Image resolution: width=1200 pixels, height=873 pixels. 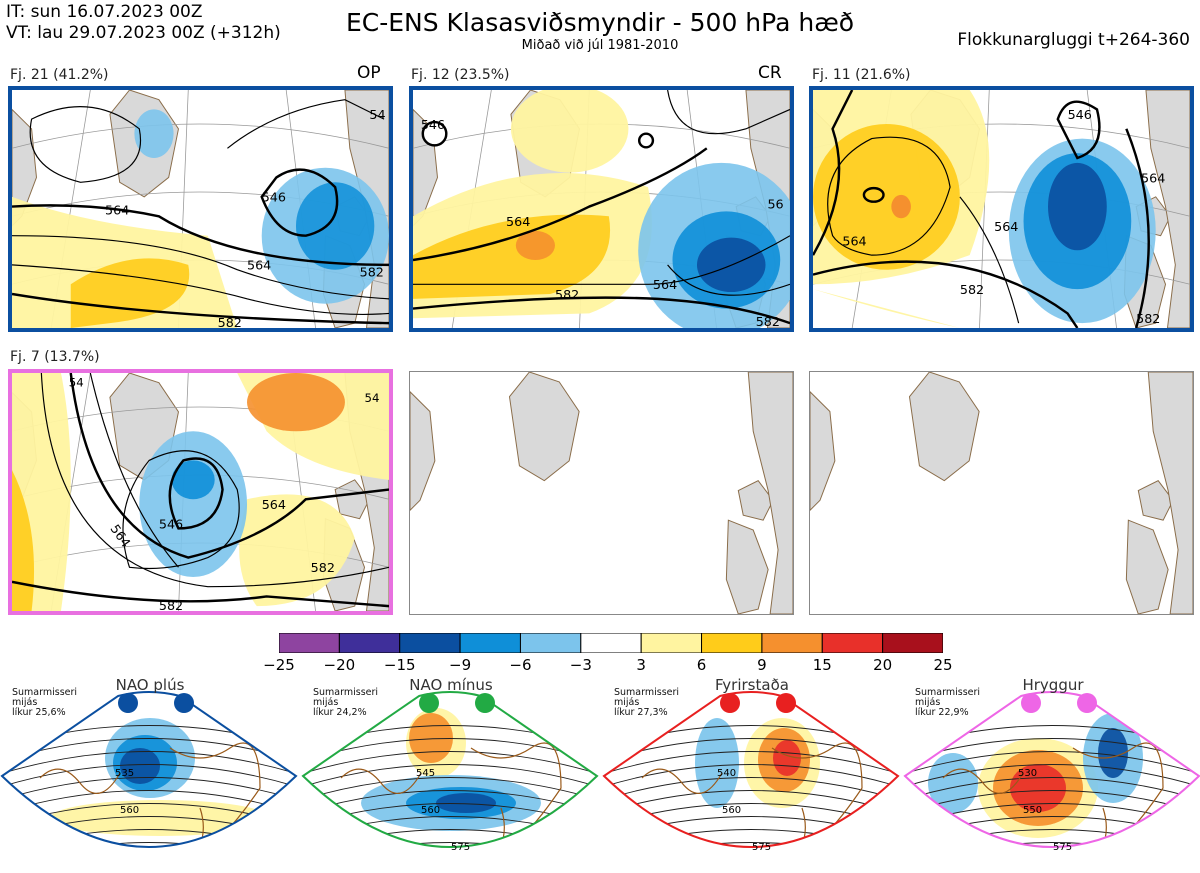 What do you see at coordinates (346, 692) in the screenshot?
I see `regime-note-line: Sumarmisseri` at bounding box center [346, 692].